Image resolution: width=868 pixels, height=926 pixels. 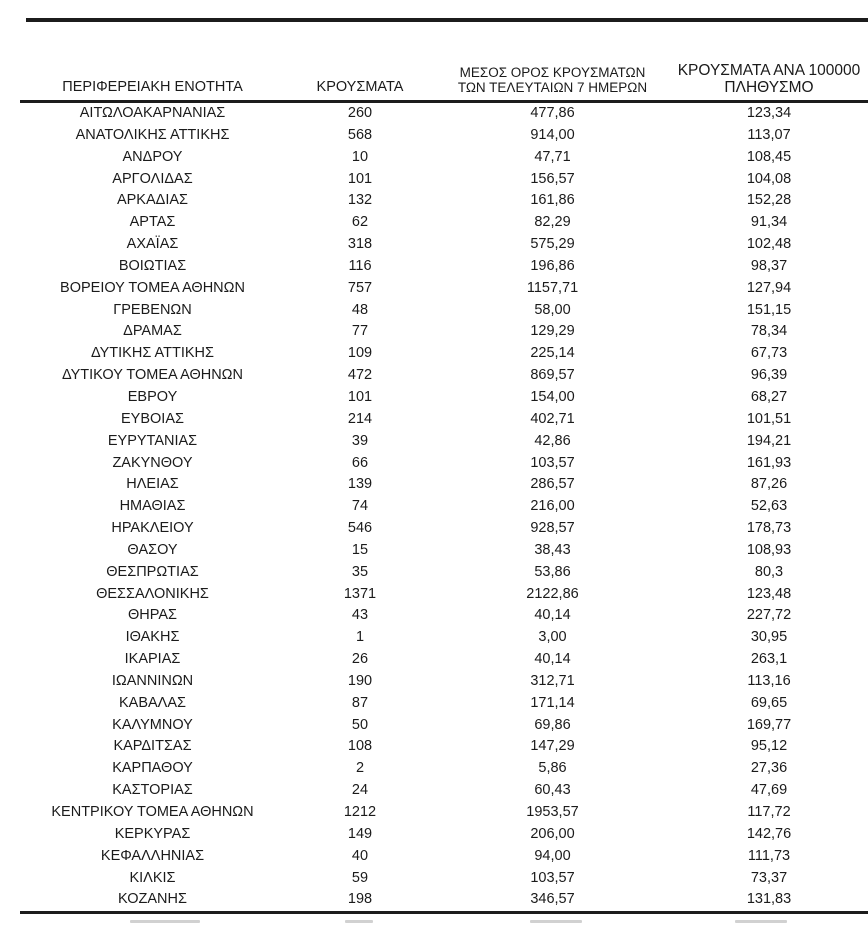 What do you see at coordinates (552, 200) in the screenshot?
I see `avg7days-cell: 161,86` at bounding box center [552, 200].